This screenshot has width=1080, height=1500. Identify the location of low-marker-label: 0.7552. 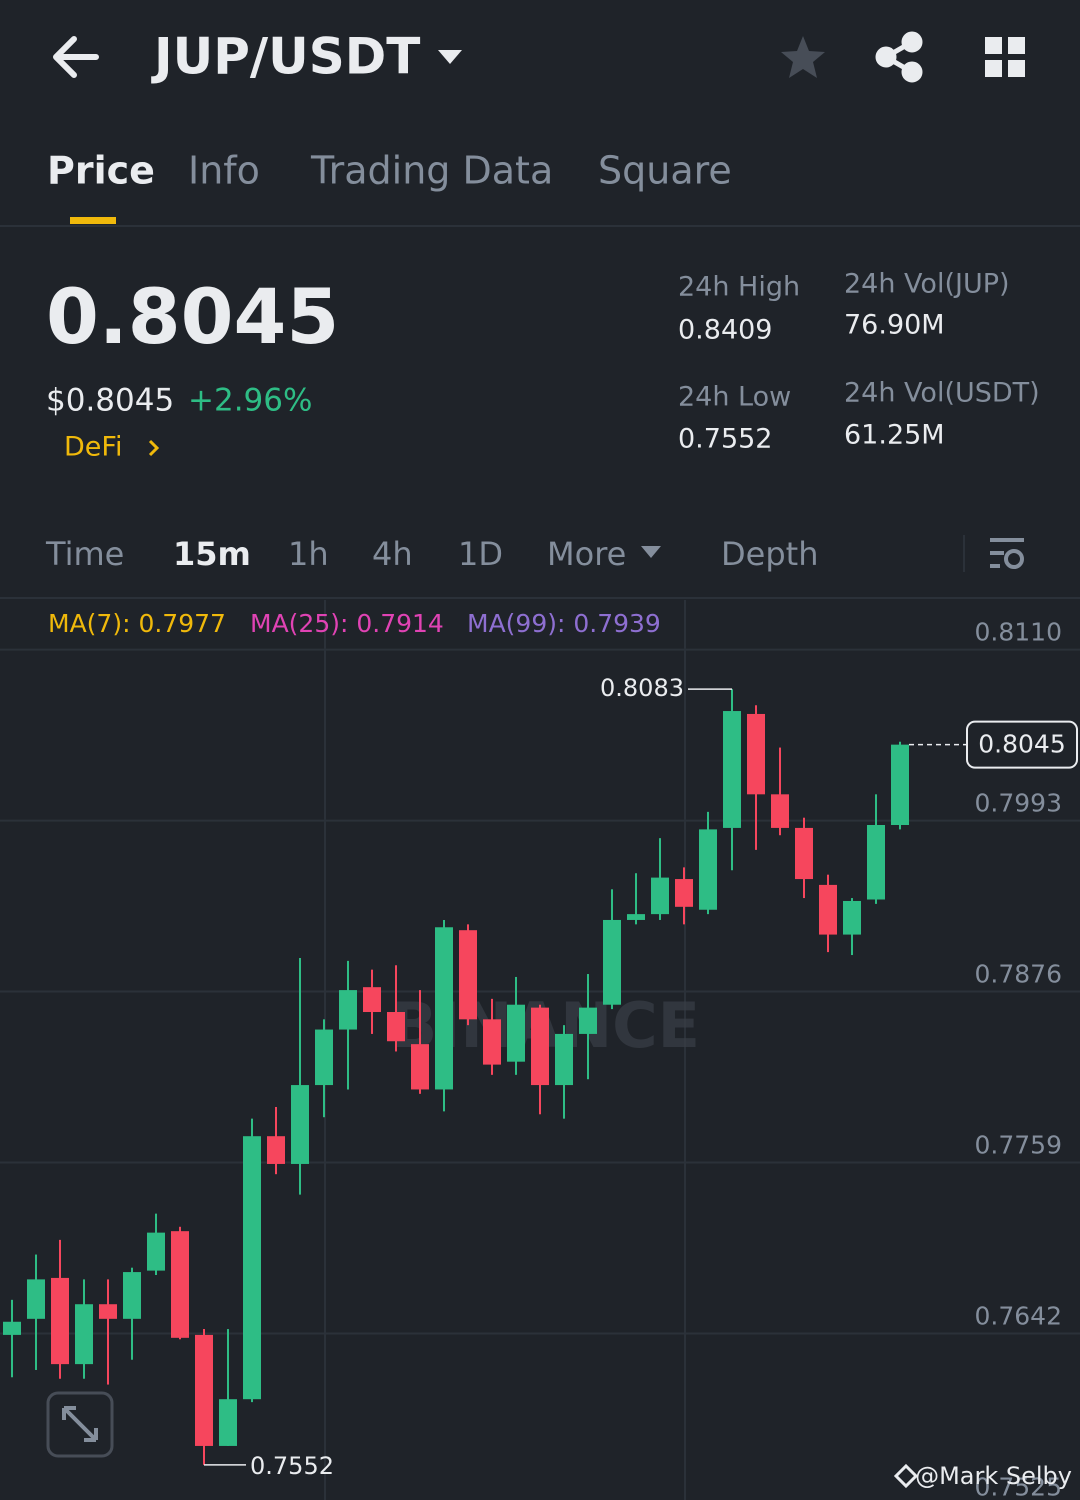
(292, 1466).